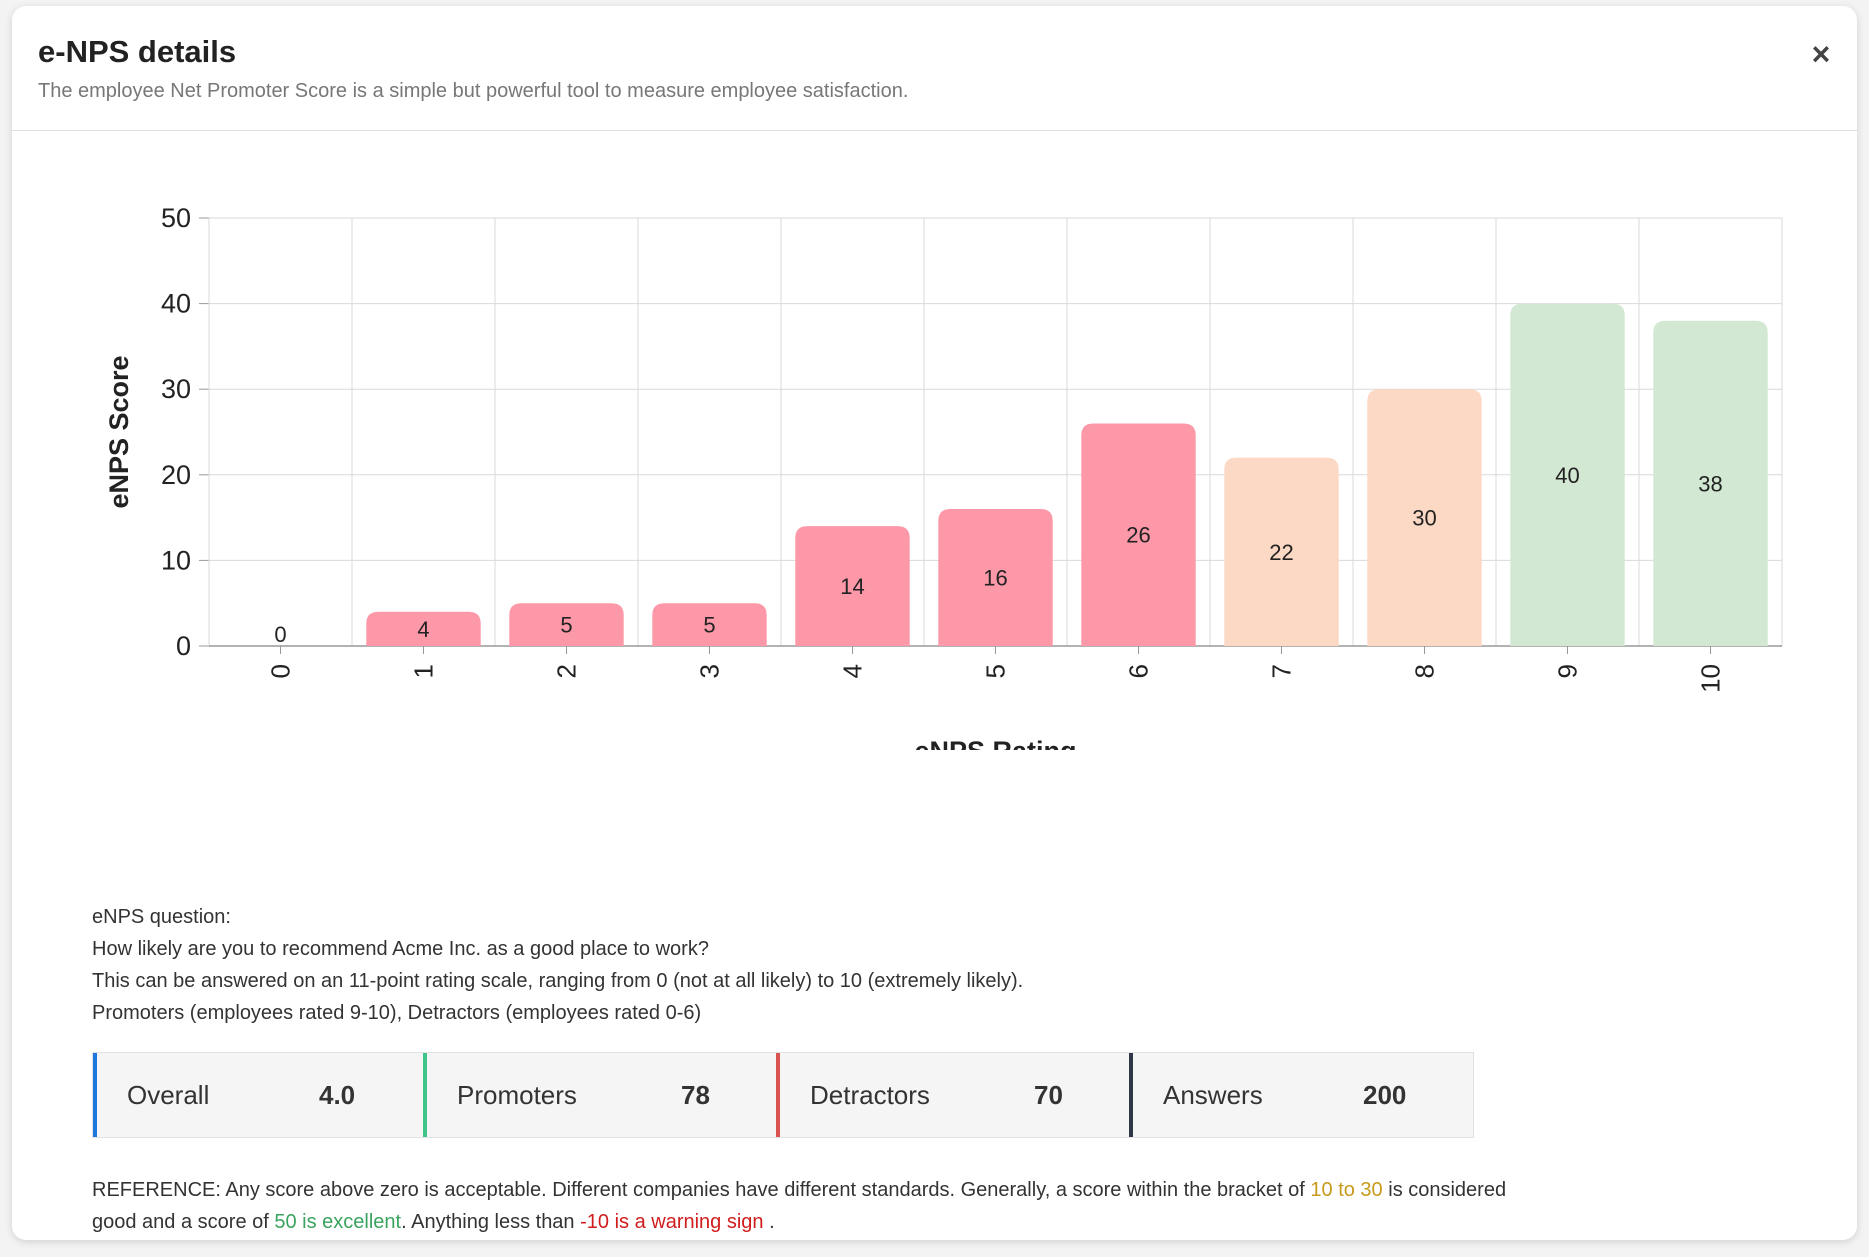 This screenshot has width=1869, height=1257. Describe the element at coordinates (672, 1222) in the screenshot. I see `reference-warning: -10 is a warning sign` at that location.